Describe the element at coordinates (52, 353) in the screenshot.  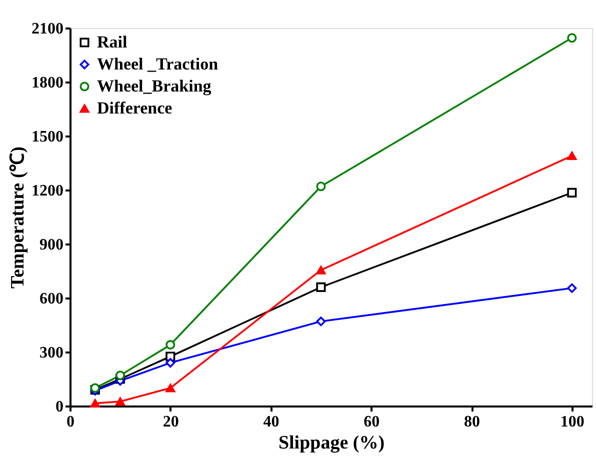
I see `y-tick-label: 300` at that location.